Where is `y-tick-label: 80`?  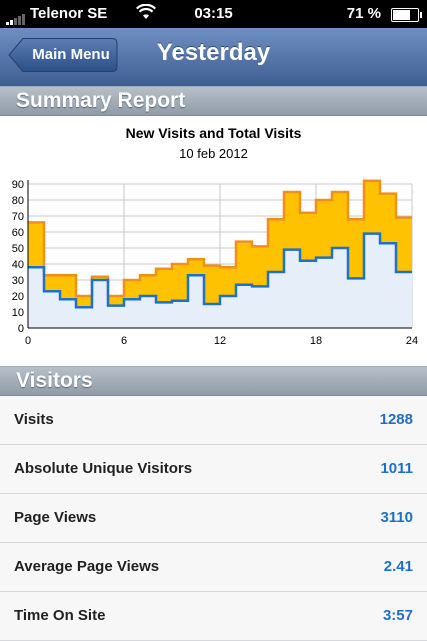
y-tick-label: 80 is located at coordinates (18, 201).